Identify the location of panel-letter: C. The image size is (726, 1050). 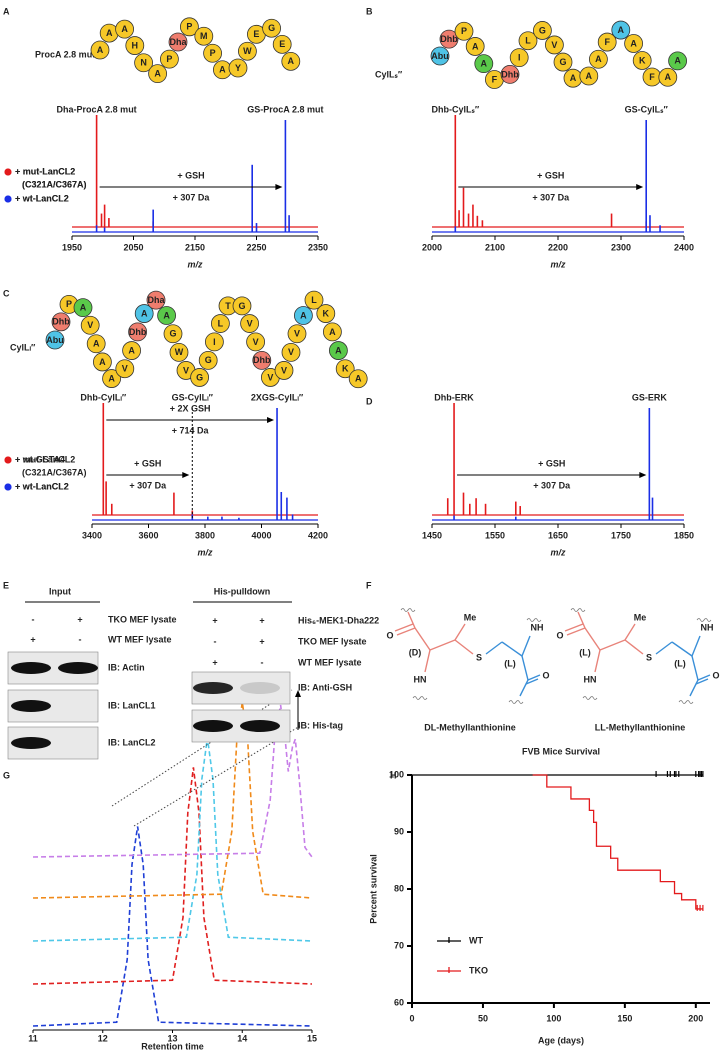
(6, 293).